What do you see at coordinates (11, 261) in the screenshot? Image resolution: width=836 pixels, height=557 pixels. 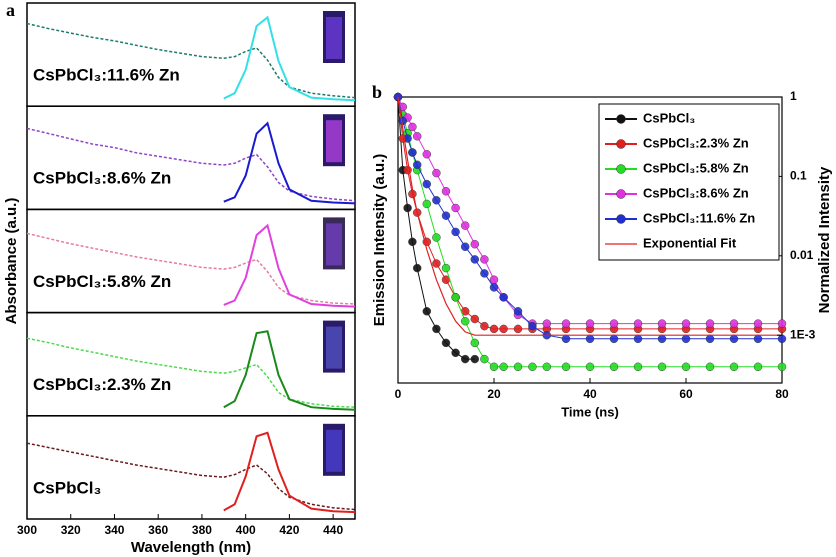 I see `y-axis-title: Absorbance (a.u.)` at bounding box center [11, 261].